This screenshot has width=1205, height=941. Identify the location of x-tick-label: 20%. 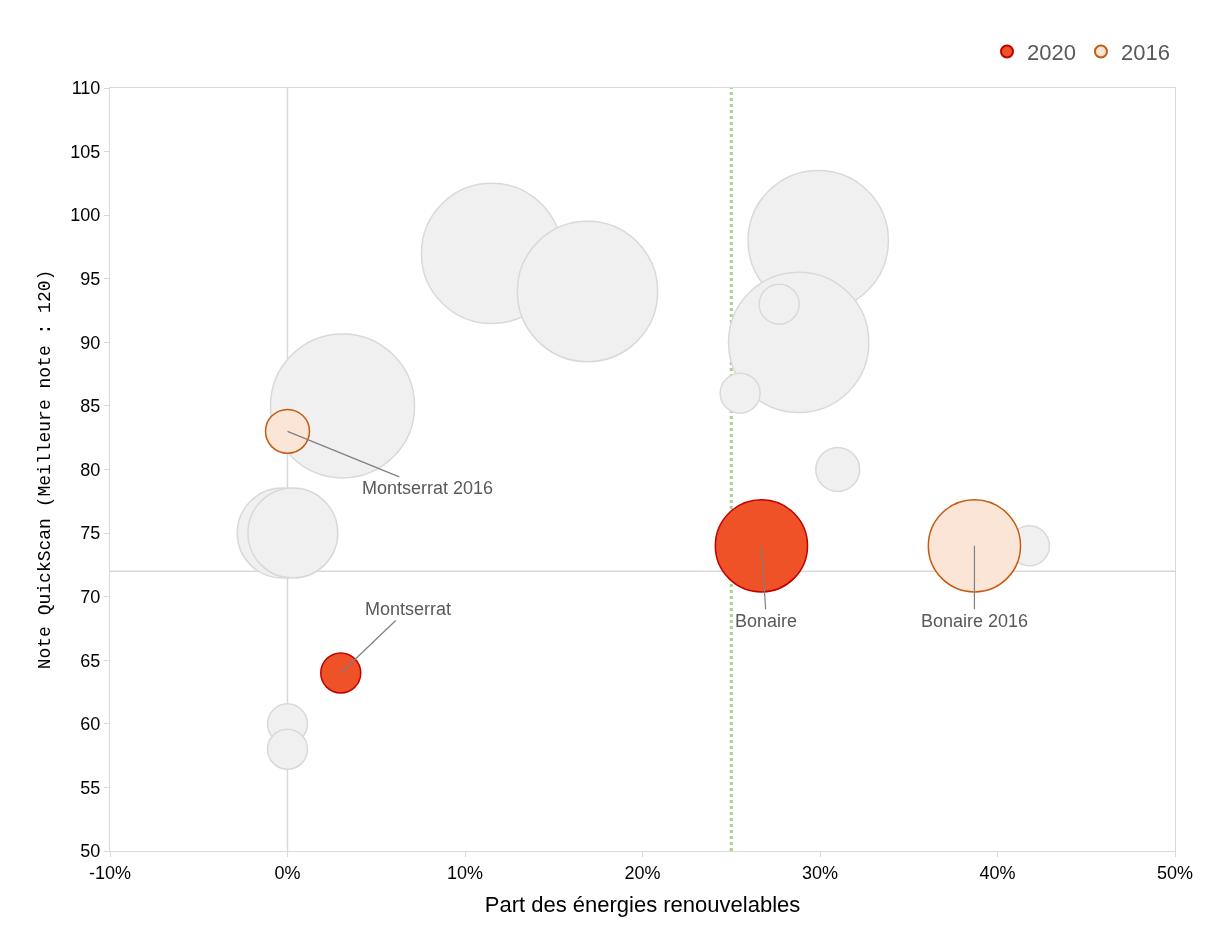
(642, 872).